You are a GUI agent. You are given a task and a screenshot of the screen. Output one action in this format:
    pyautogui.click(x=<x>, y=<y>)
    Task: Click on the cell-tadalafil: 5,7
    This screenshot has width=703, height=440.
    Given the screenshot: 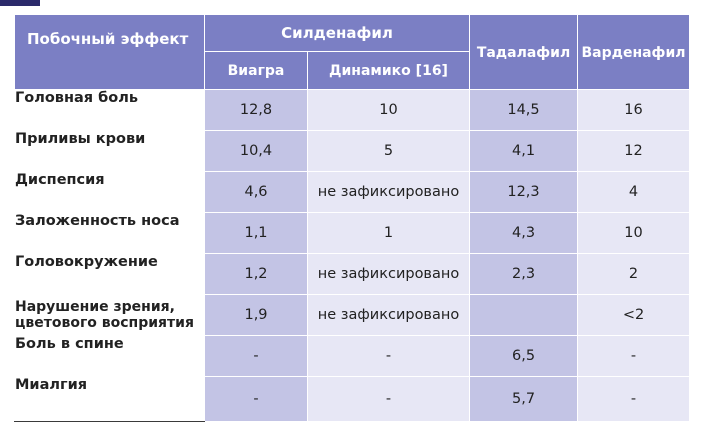 What is the action you would take?
    pyautogui.click(x=524, y=399)
    